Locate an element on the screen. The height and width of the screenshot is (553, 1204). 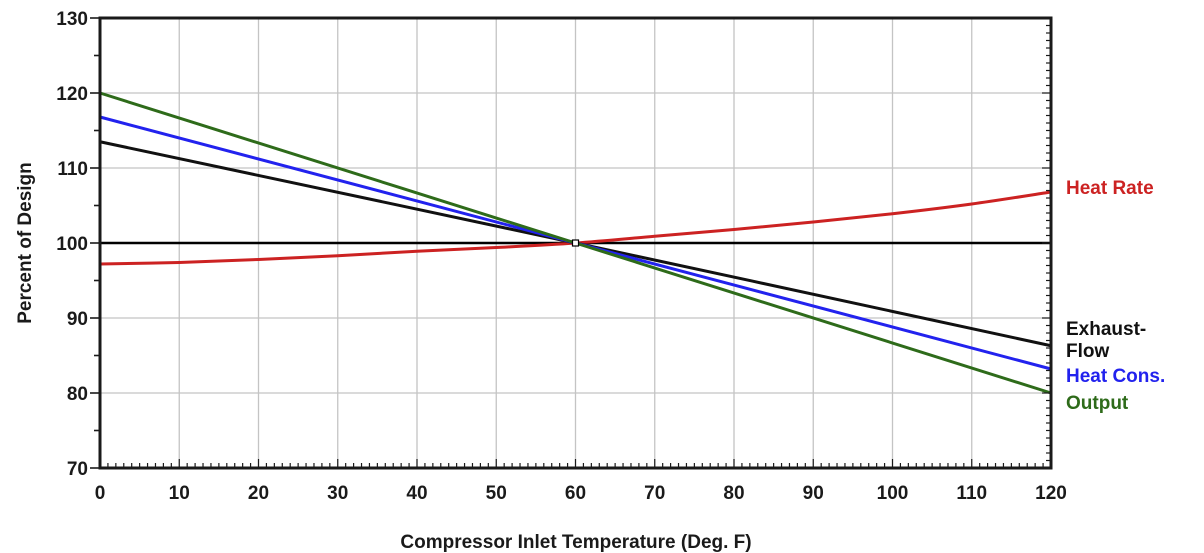
y-tick-label: 90 is located at coordinates (77, 319).